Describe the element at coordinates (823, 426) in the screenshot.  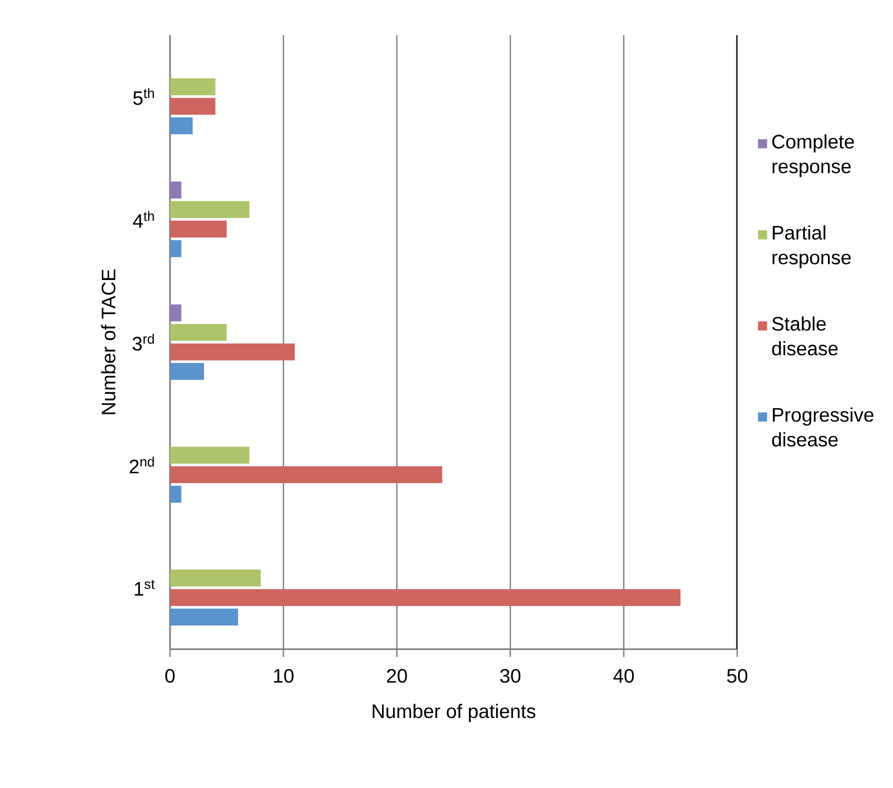
I see `legend-label: Progressive disease` at that location.